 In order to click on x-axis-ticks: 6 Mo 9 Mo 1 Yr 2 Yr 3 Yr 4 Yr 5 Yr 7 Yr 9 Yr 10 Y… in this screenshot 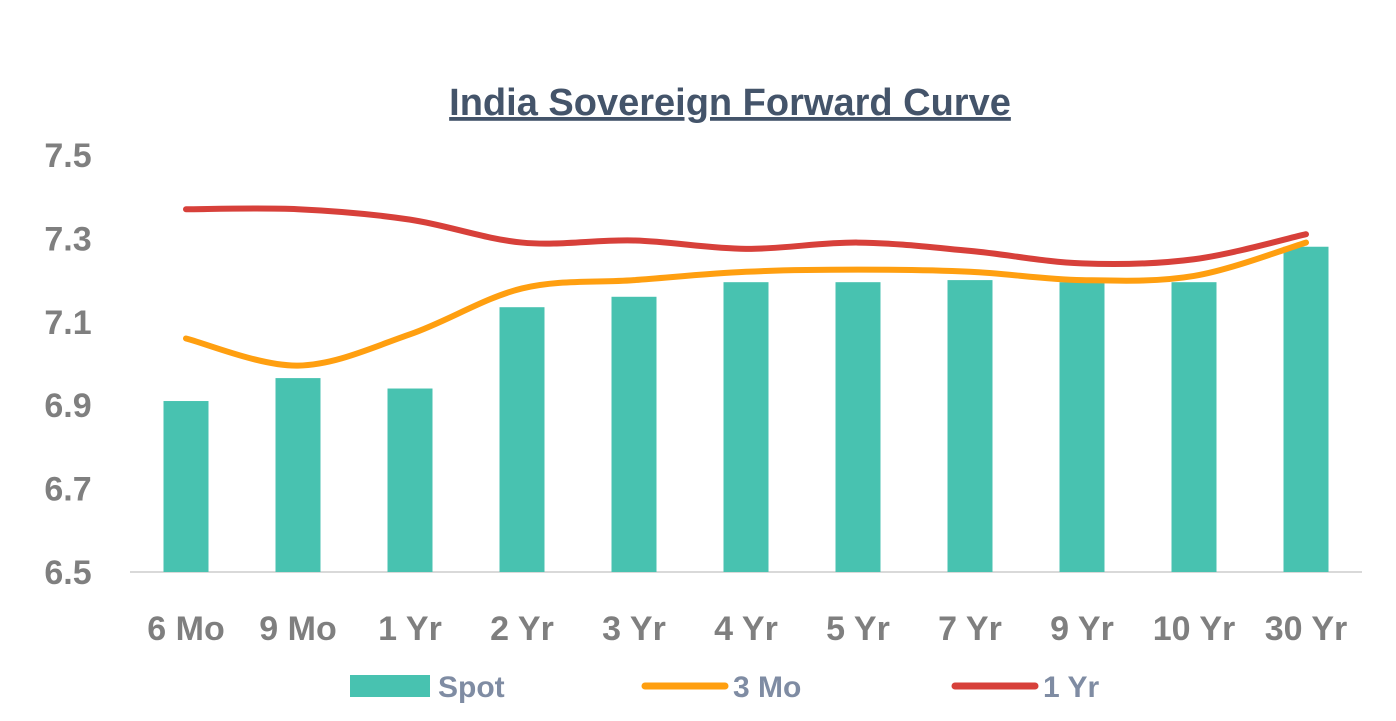, I will do `click(747, 629)`.